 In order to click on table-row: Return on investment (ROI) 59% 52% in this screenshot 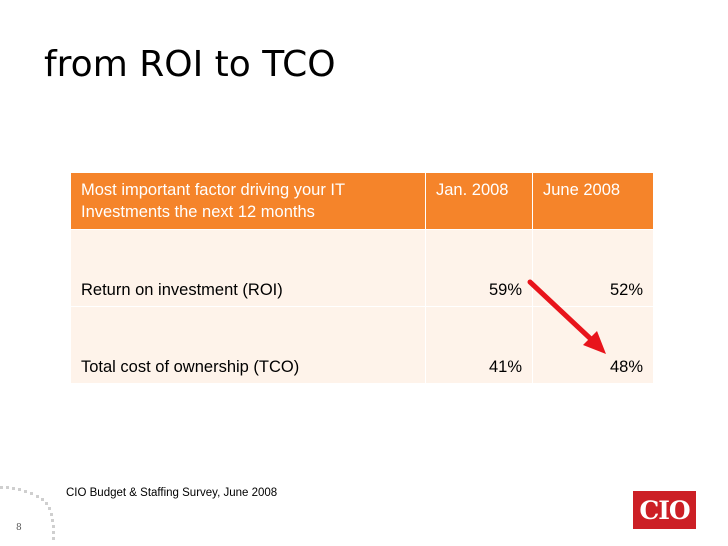, I will do `click(362, 268)`.